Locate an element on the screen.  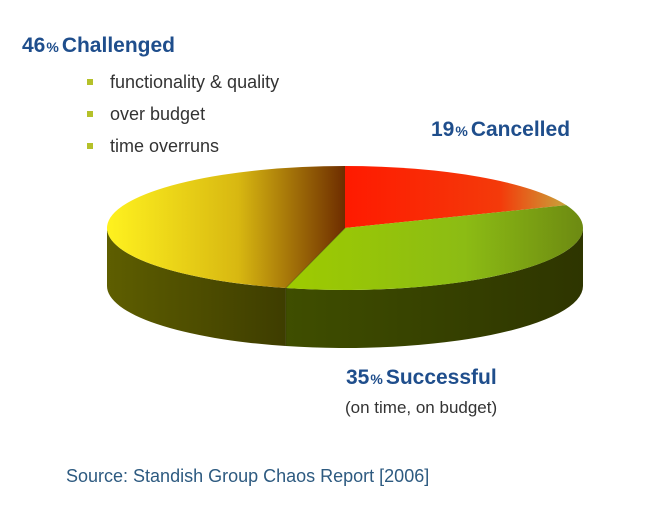
bullet-text: over budget is located at coordinates (158, 114).